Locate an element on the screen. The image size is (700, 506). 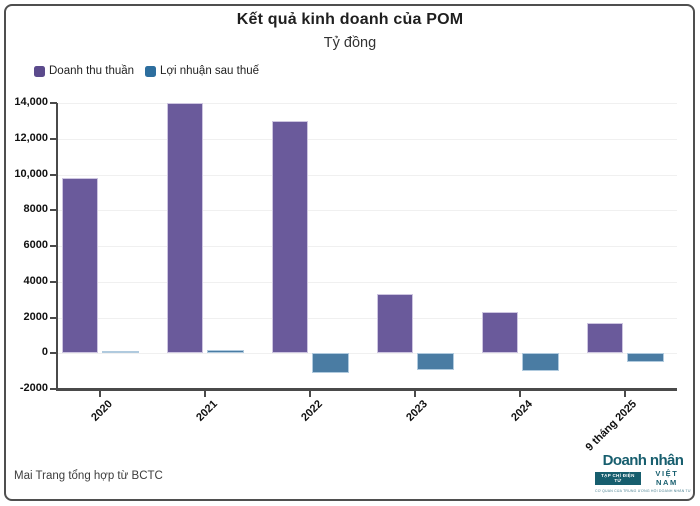
y-tick-label: 2000 is located at coordinates (35, 316).